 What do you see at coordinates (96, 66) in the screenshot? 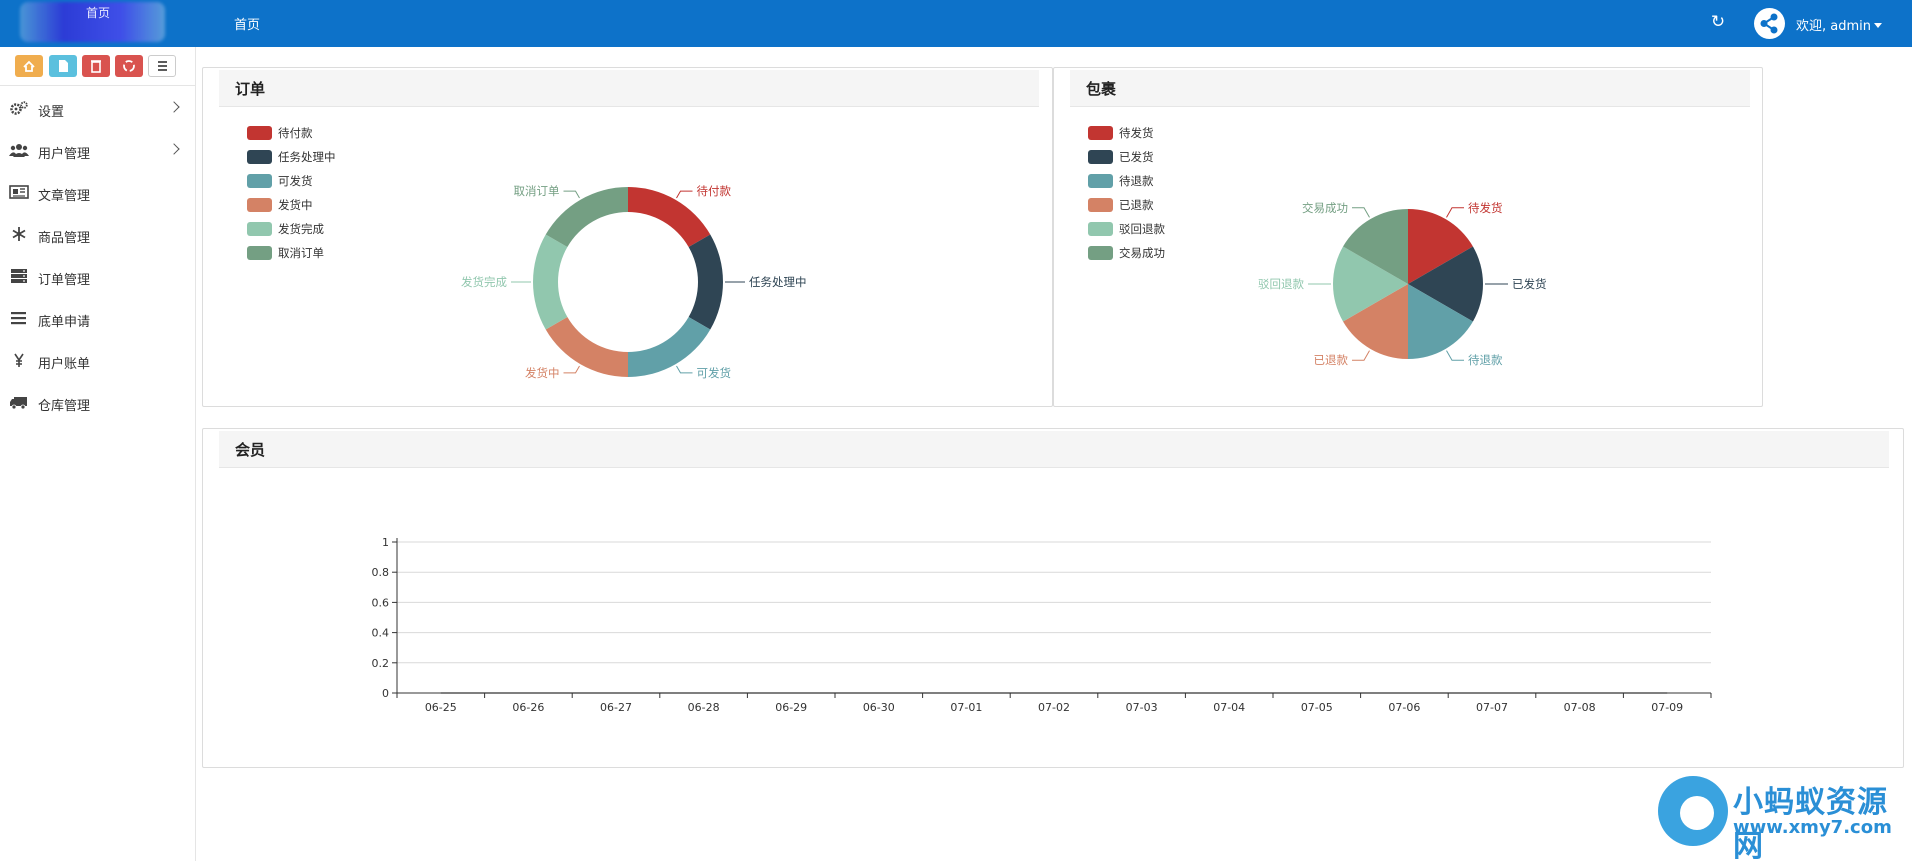
I see `trash-quick-button` at bounding box center [96, 66].